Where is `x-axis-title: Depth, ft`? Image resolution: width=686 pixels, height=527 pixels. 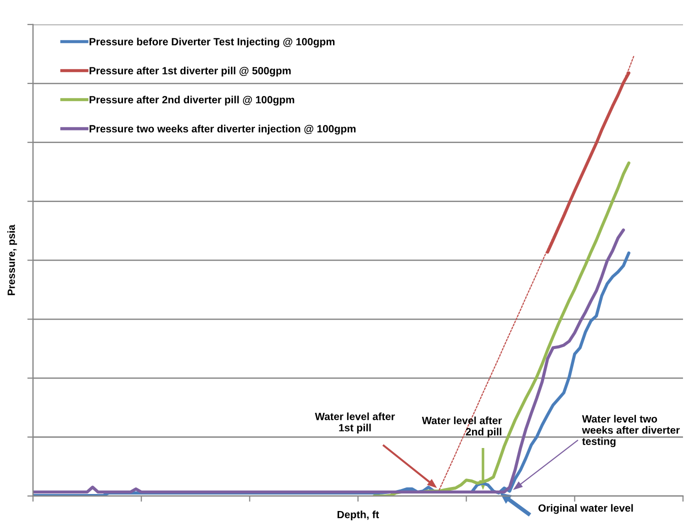
x-axis-title: Depth, ft is located at coordinates (358, 515).